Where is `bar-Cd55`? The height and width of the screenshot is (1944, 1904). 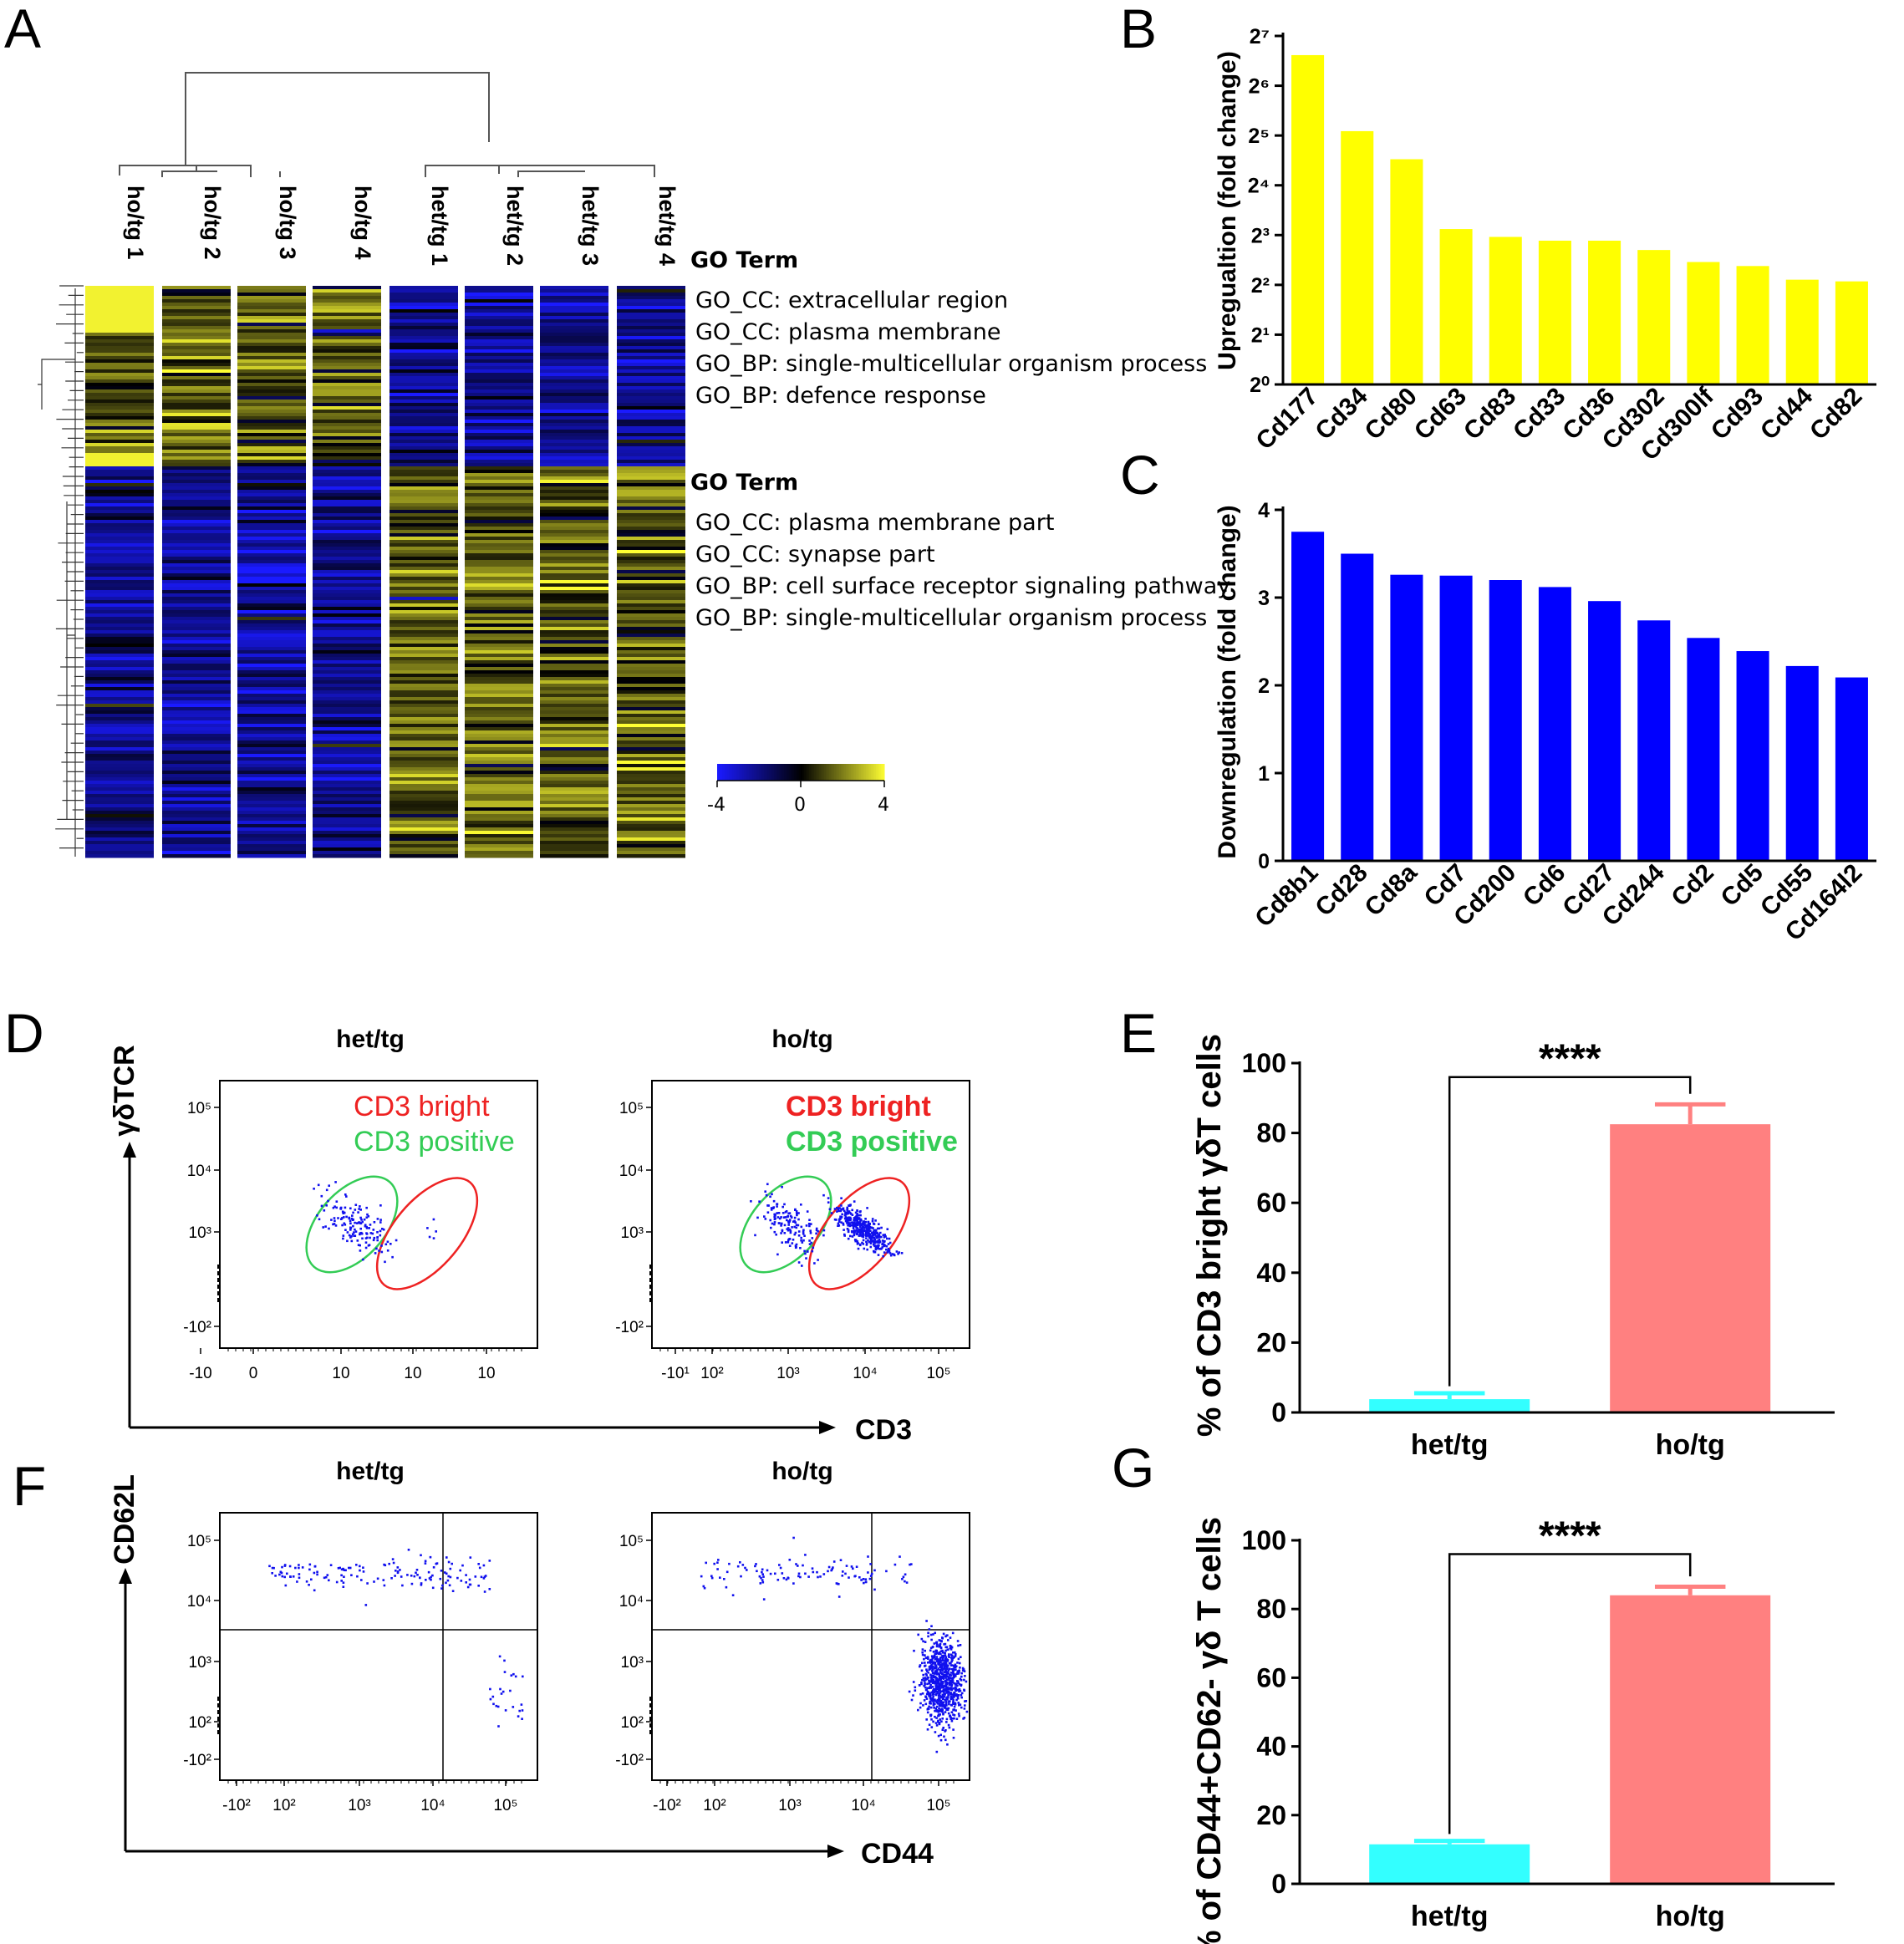
bar-Cd55 is located at coordinates (1802, 763).